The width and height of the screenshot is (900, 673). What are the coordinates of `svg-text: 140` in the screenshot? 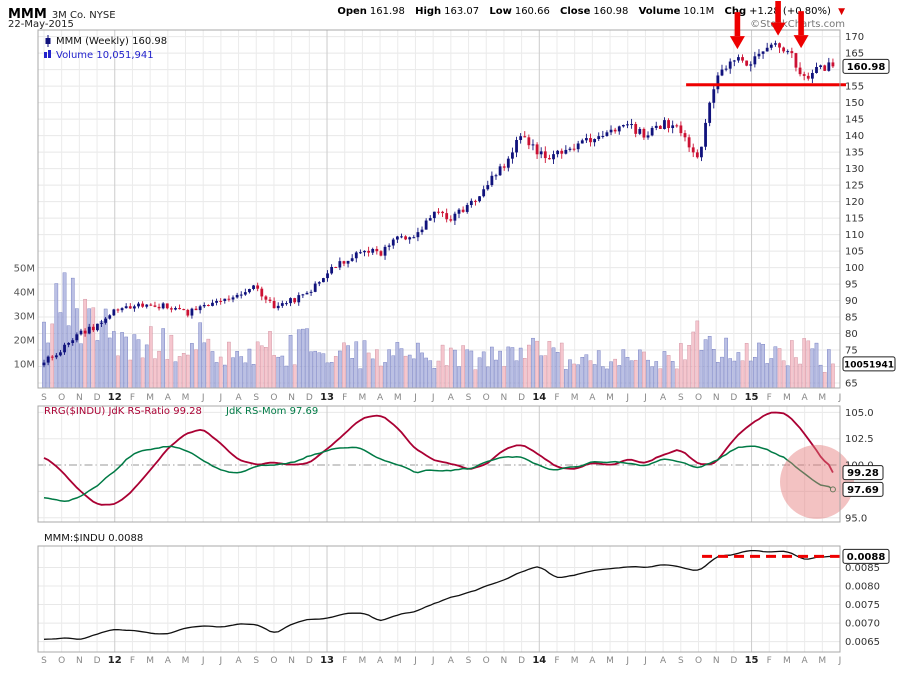 It's located at (854, 136).